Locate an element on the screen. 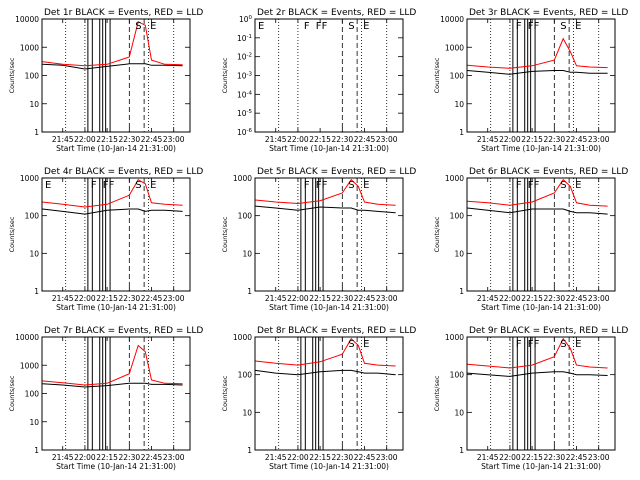  y-tick-exponent: -2 is located at coordinates (249, 56).